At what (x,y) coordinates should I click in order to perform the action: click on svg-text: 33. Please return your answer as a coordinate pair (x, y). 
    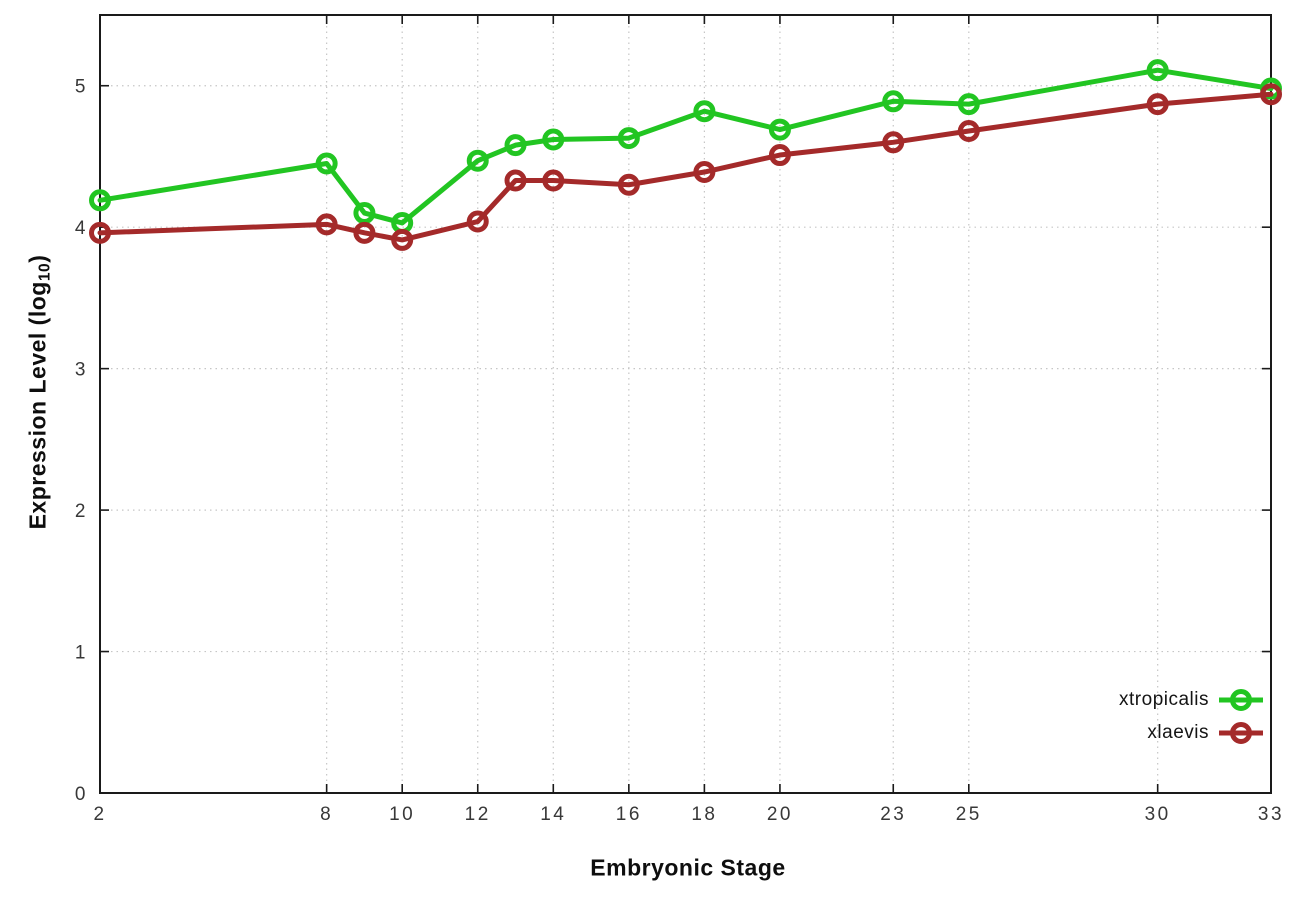
    Looking at the image, I should click on (1271, 814).